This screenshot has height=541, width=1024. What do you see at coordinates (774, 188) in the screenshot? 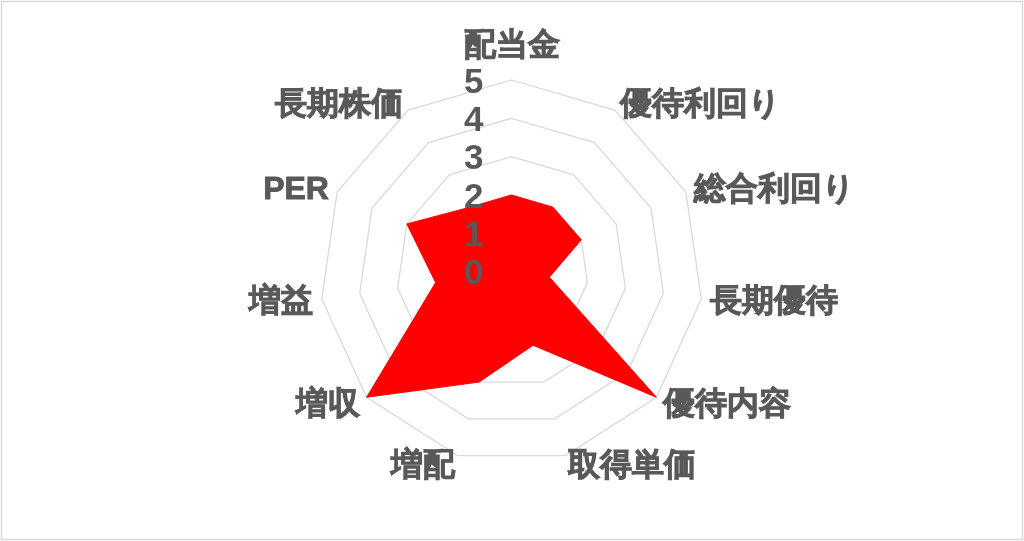
I see `spoke-label: 総合利回り` at bounding box center [774, 188].